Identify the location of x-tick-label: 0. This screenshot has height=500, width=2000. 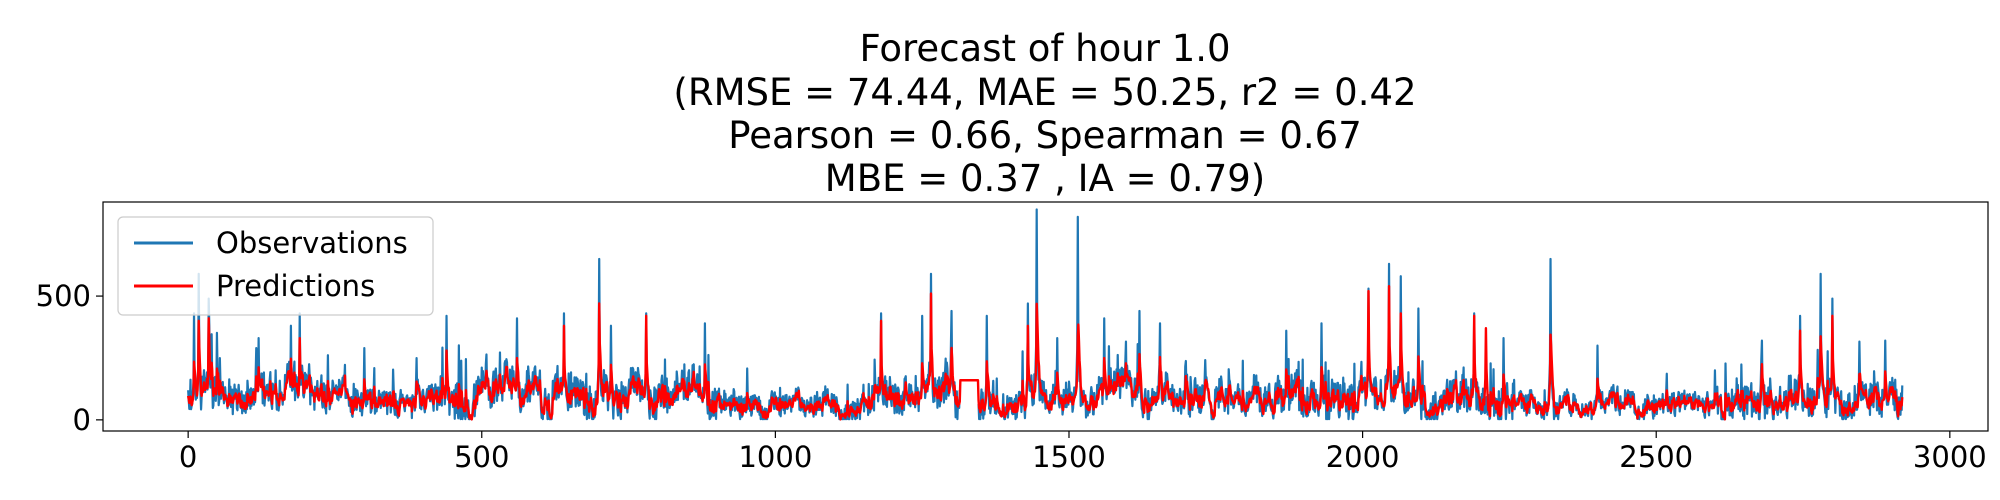
(188, 457).